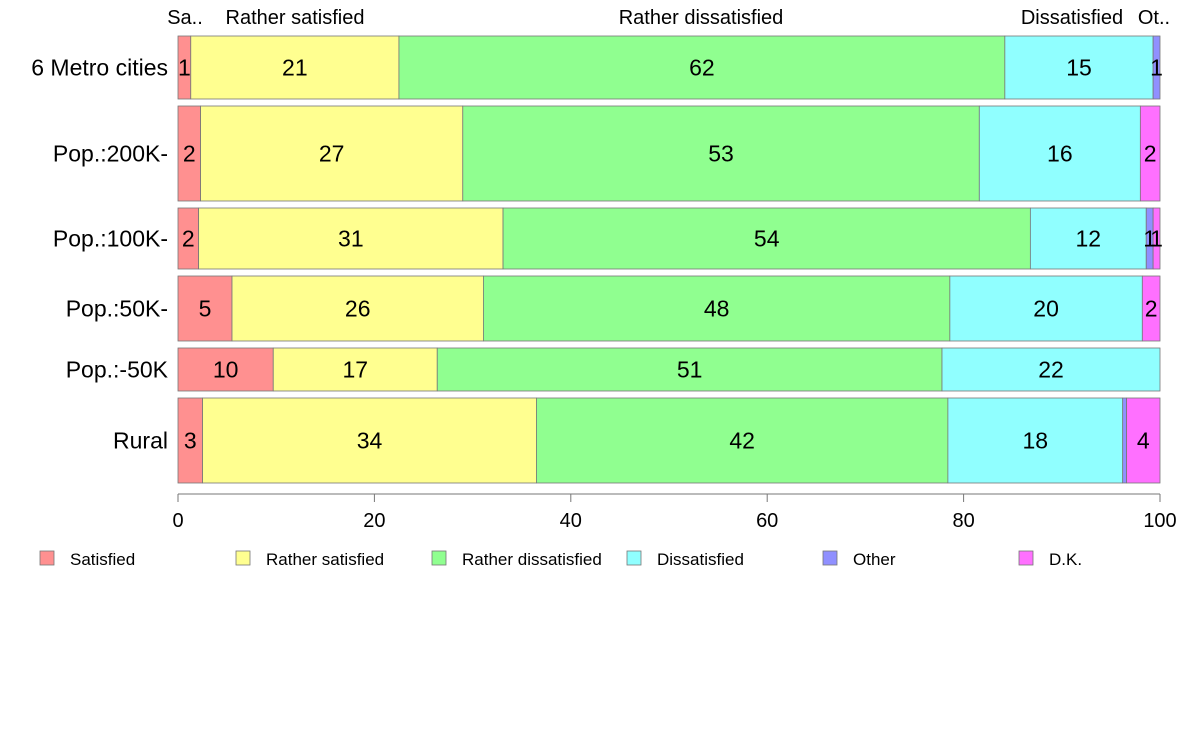 The height and width of the screenshot is (736, 1188). Describe the element at coordinates (701, 18) in the screenshot. I see `top-segment-label: Rather dissatisfied` at that location.